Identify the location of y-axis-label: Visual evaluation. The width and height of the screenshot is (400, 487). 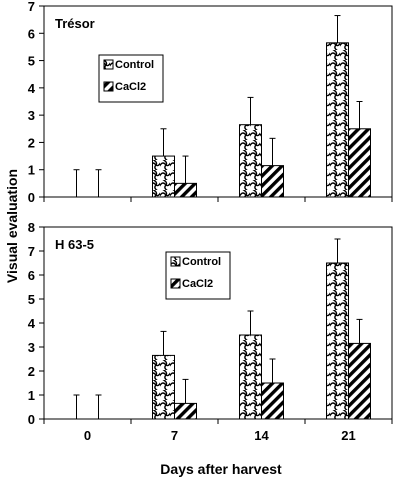
(12, 226).